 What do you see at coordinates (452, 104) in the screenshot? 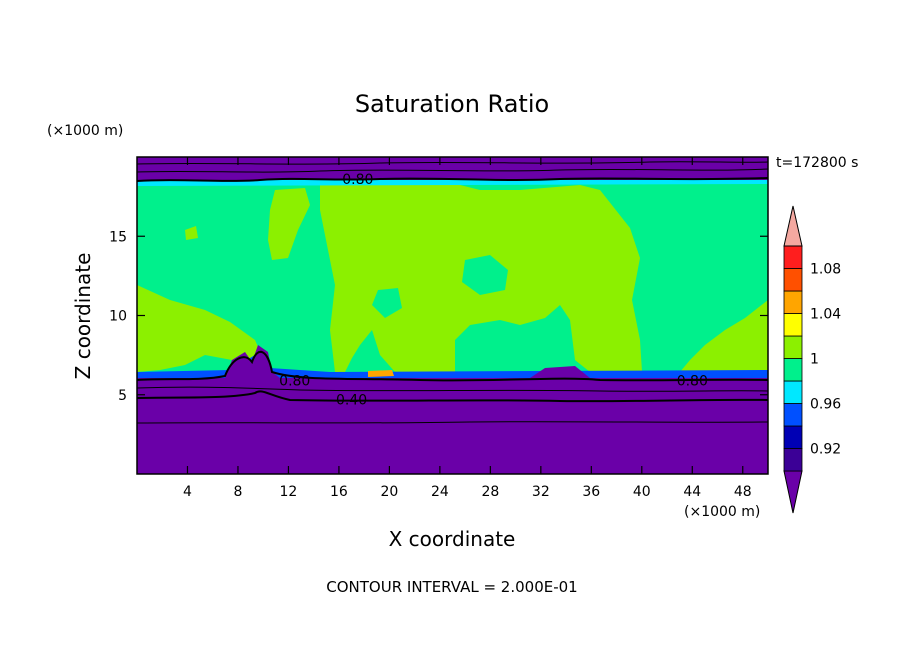
I see `chart-title: Saturation Ratio` at bounding box center [452, 104].